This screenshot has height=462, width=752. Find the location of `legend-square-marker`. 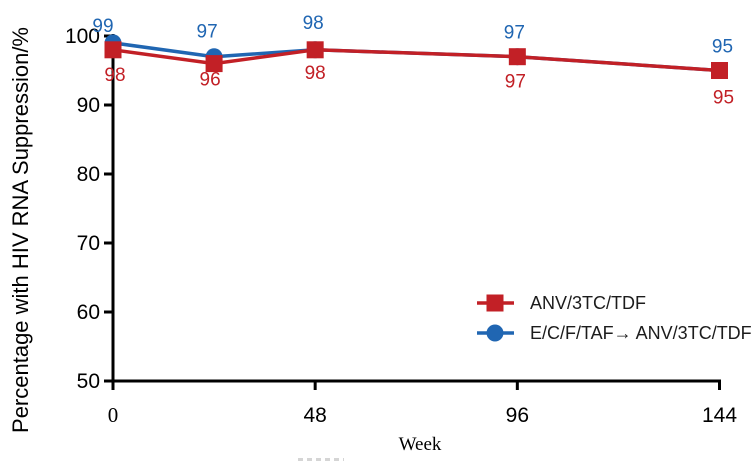

legend-square-marker is located at coordinates (495, 303).